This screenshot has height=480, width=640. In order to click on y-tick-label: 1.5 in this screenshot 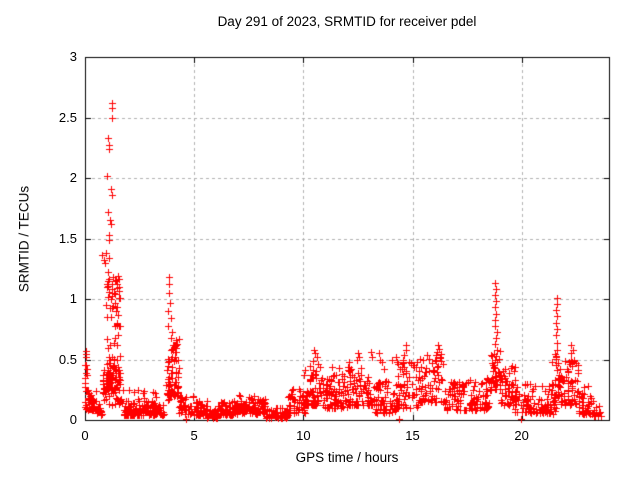, I will do `click(67, 238)`.